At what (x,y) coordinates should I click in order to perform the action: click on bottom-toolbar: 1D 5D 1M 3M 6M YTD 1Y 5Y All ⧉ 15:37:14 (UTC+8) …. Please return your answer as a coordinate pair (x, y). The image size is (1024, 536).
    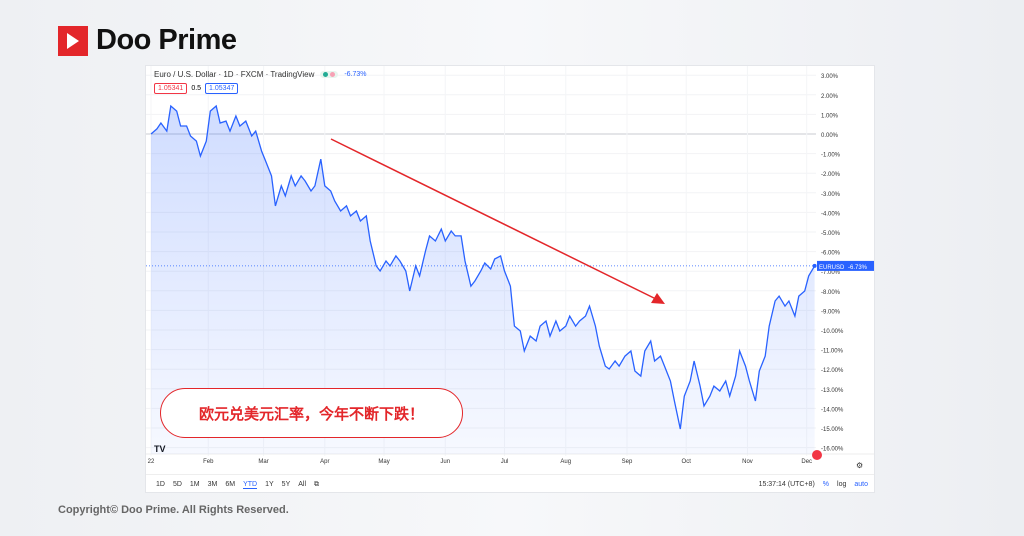
    Looking at the image, I should click on (510, 484).